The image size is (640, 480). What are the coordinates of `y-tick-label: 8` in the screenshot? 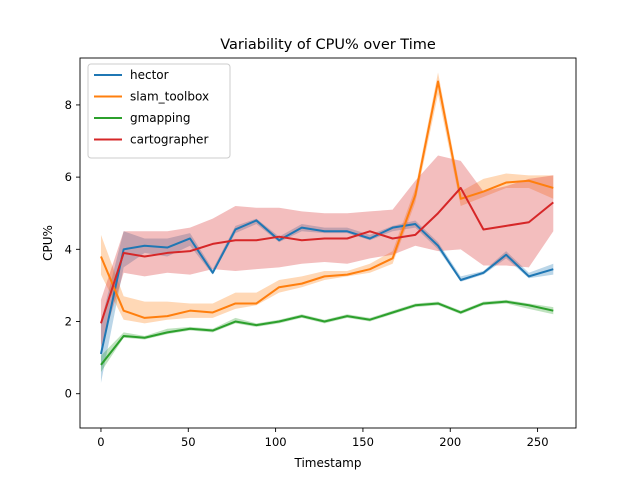 It's located at (68, 105).